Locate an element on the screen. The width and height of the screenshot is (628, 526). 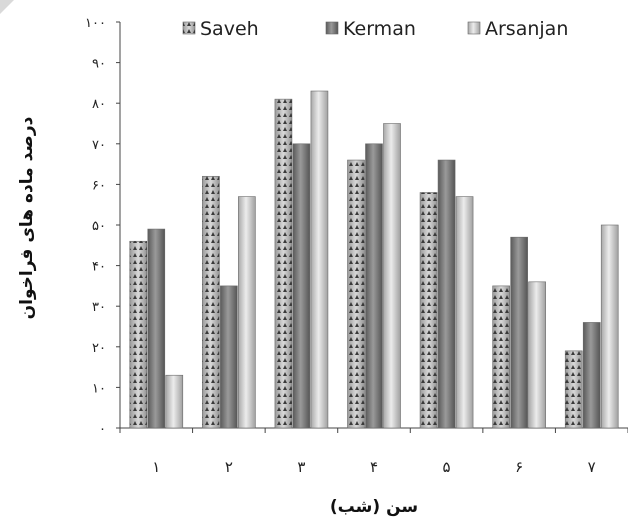
y-tick-labels: ٠ ١٠ ٢٠ ٣٠ ۴٠ ۵٠ ۶٠ ٧٠ ٨٠ ٩٠ ١٠٠ is located at coordinates (102, 226).